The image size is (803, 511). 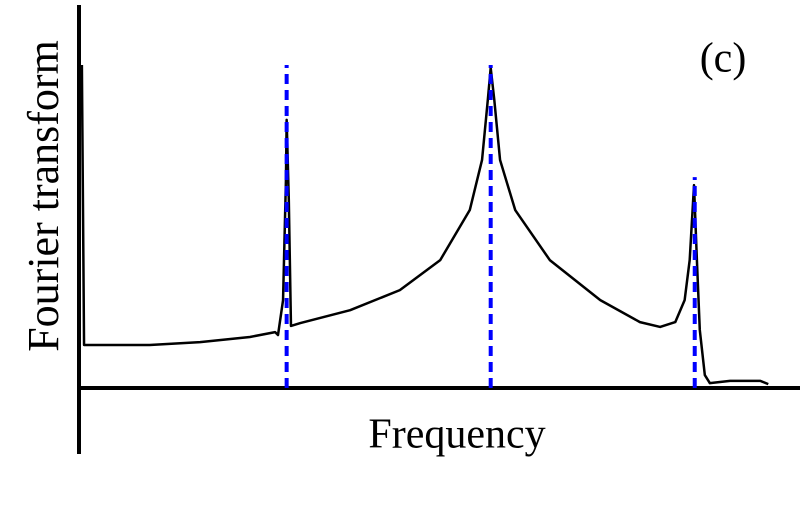 What do you see at coordinates (723, 59) in the screenshot?
I see `panel-label: (c)` at bounding box center [723, 59].